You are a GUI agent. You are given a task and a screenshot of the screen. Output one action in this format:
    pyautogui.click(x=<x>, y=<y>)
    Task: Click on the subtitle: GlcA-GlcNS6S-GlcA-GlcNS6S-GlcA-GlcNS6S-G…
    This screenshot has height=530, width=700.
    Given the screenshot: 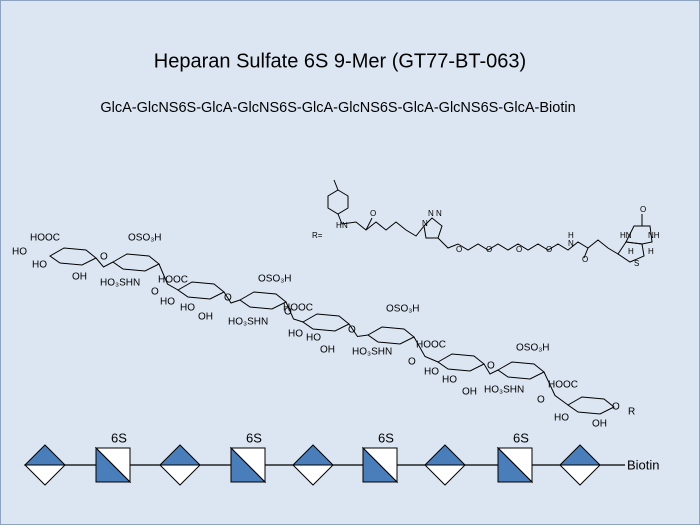 What is the action you would take?
    pyautogui.click(x=337, y=108)
    